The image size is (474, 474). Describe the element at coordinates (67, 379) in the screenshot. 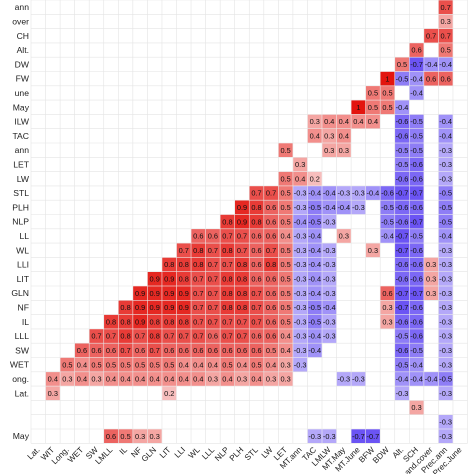

I see `cell-value-label: 0.3` at that location.